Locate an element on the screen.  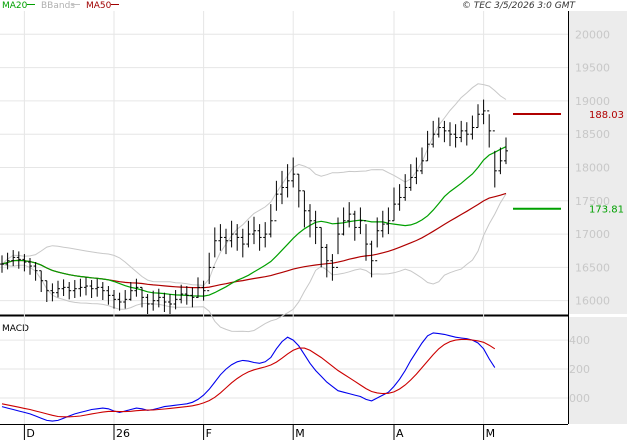
macd-axis-band is located at coordinates (597, 370).